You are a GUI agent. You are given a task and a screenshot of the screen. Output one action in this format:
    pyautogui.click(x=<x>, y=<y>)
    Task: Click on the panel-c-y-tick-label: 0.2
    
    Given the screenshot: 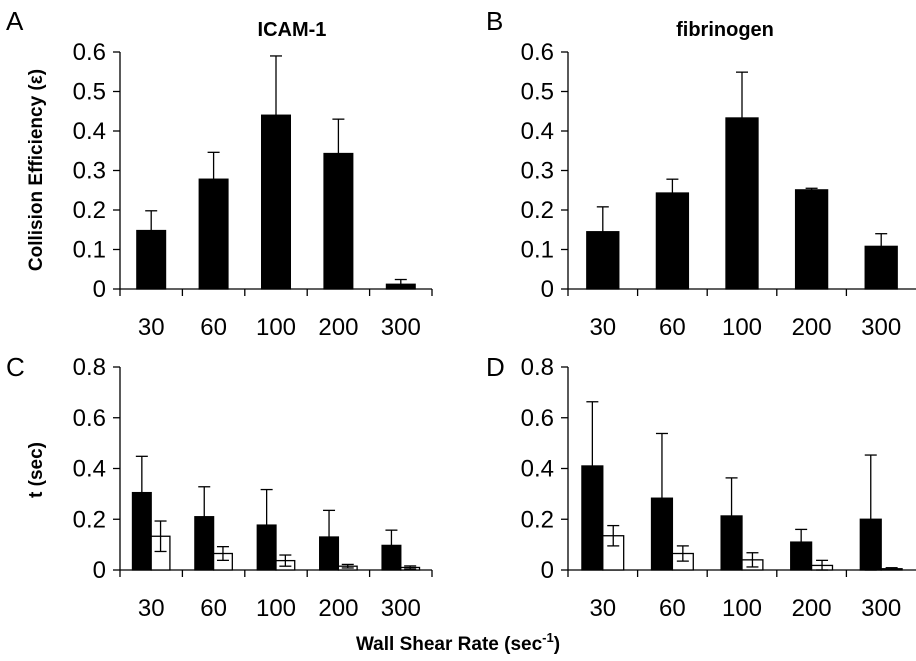 What is the action you would take?
    pyautogui.click(x=89, y=519)
    